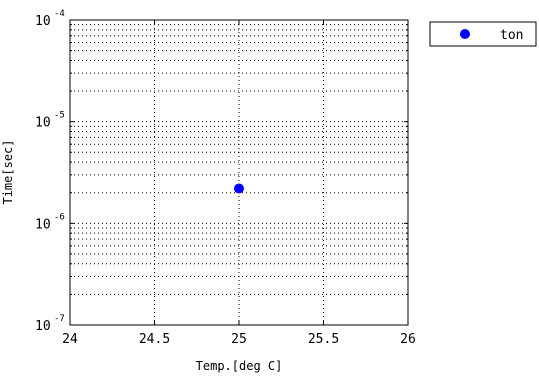 The image size is (539, 381). What do you see at coordinates (323, 339) in the screenshot?
I see `x-tick-label: 25.5` at bounding box center [323, 339].